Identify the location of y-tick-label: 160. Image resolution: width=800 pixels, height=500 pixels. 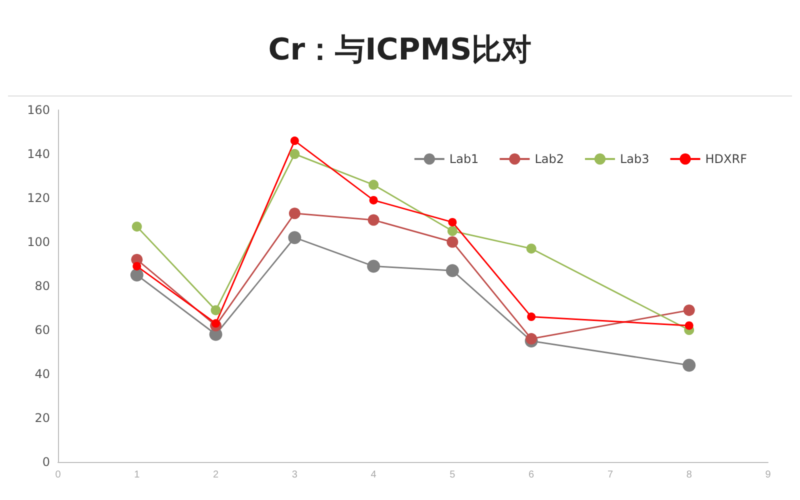
(38, 110).